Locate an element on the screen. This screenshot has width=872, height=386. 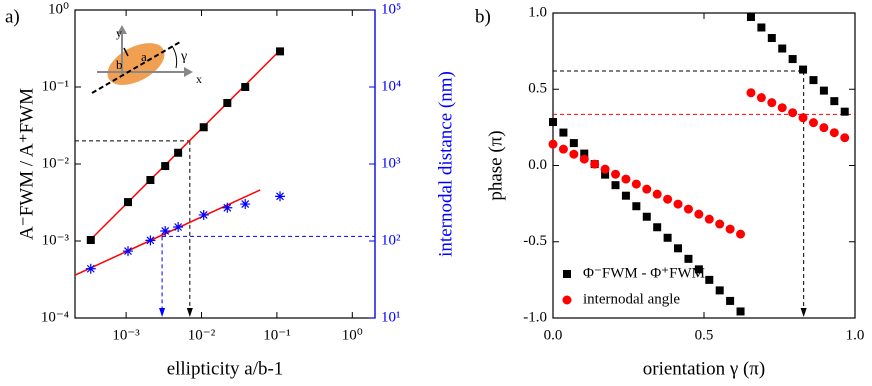
x-tick-label: 10⁻³ is located at coordinates (126, 335).